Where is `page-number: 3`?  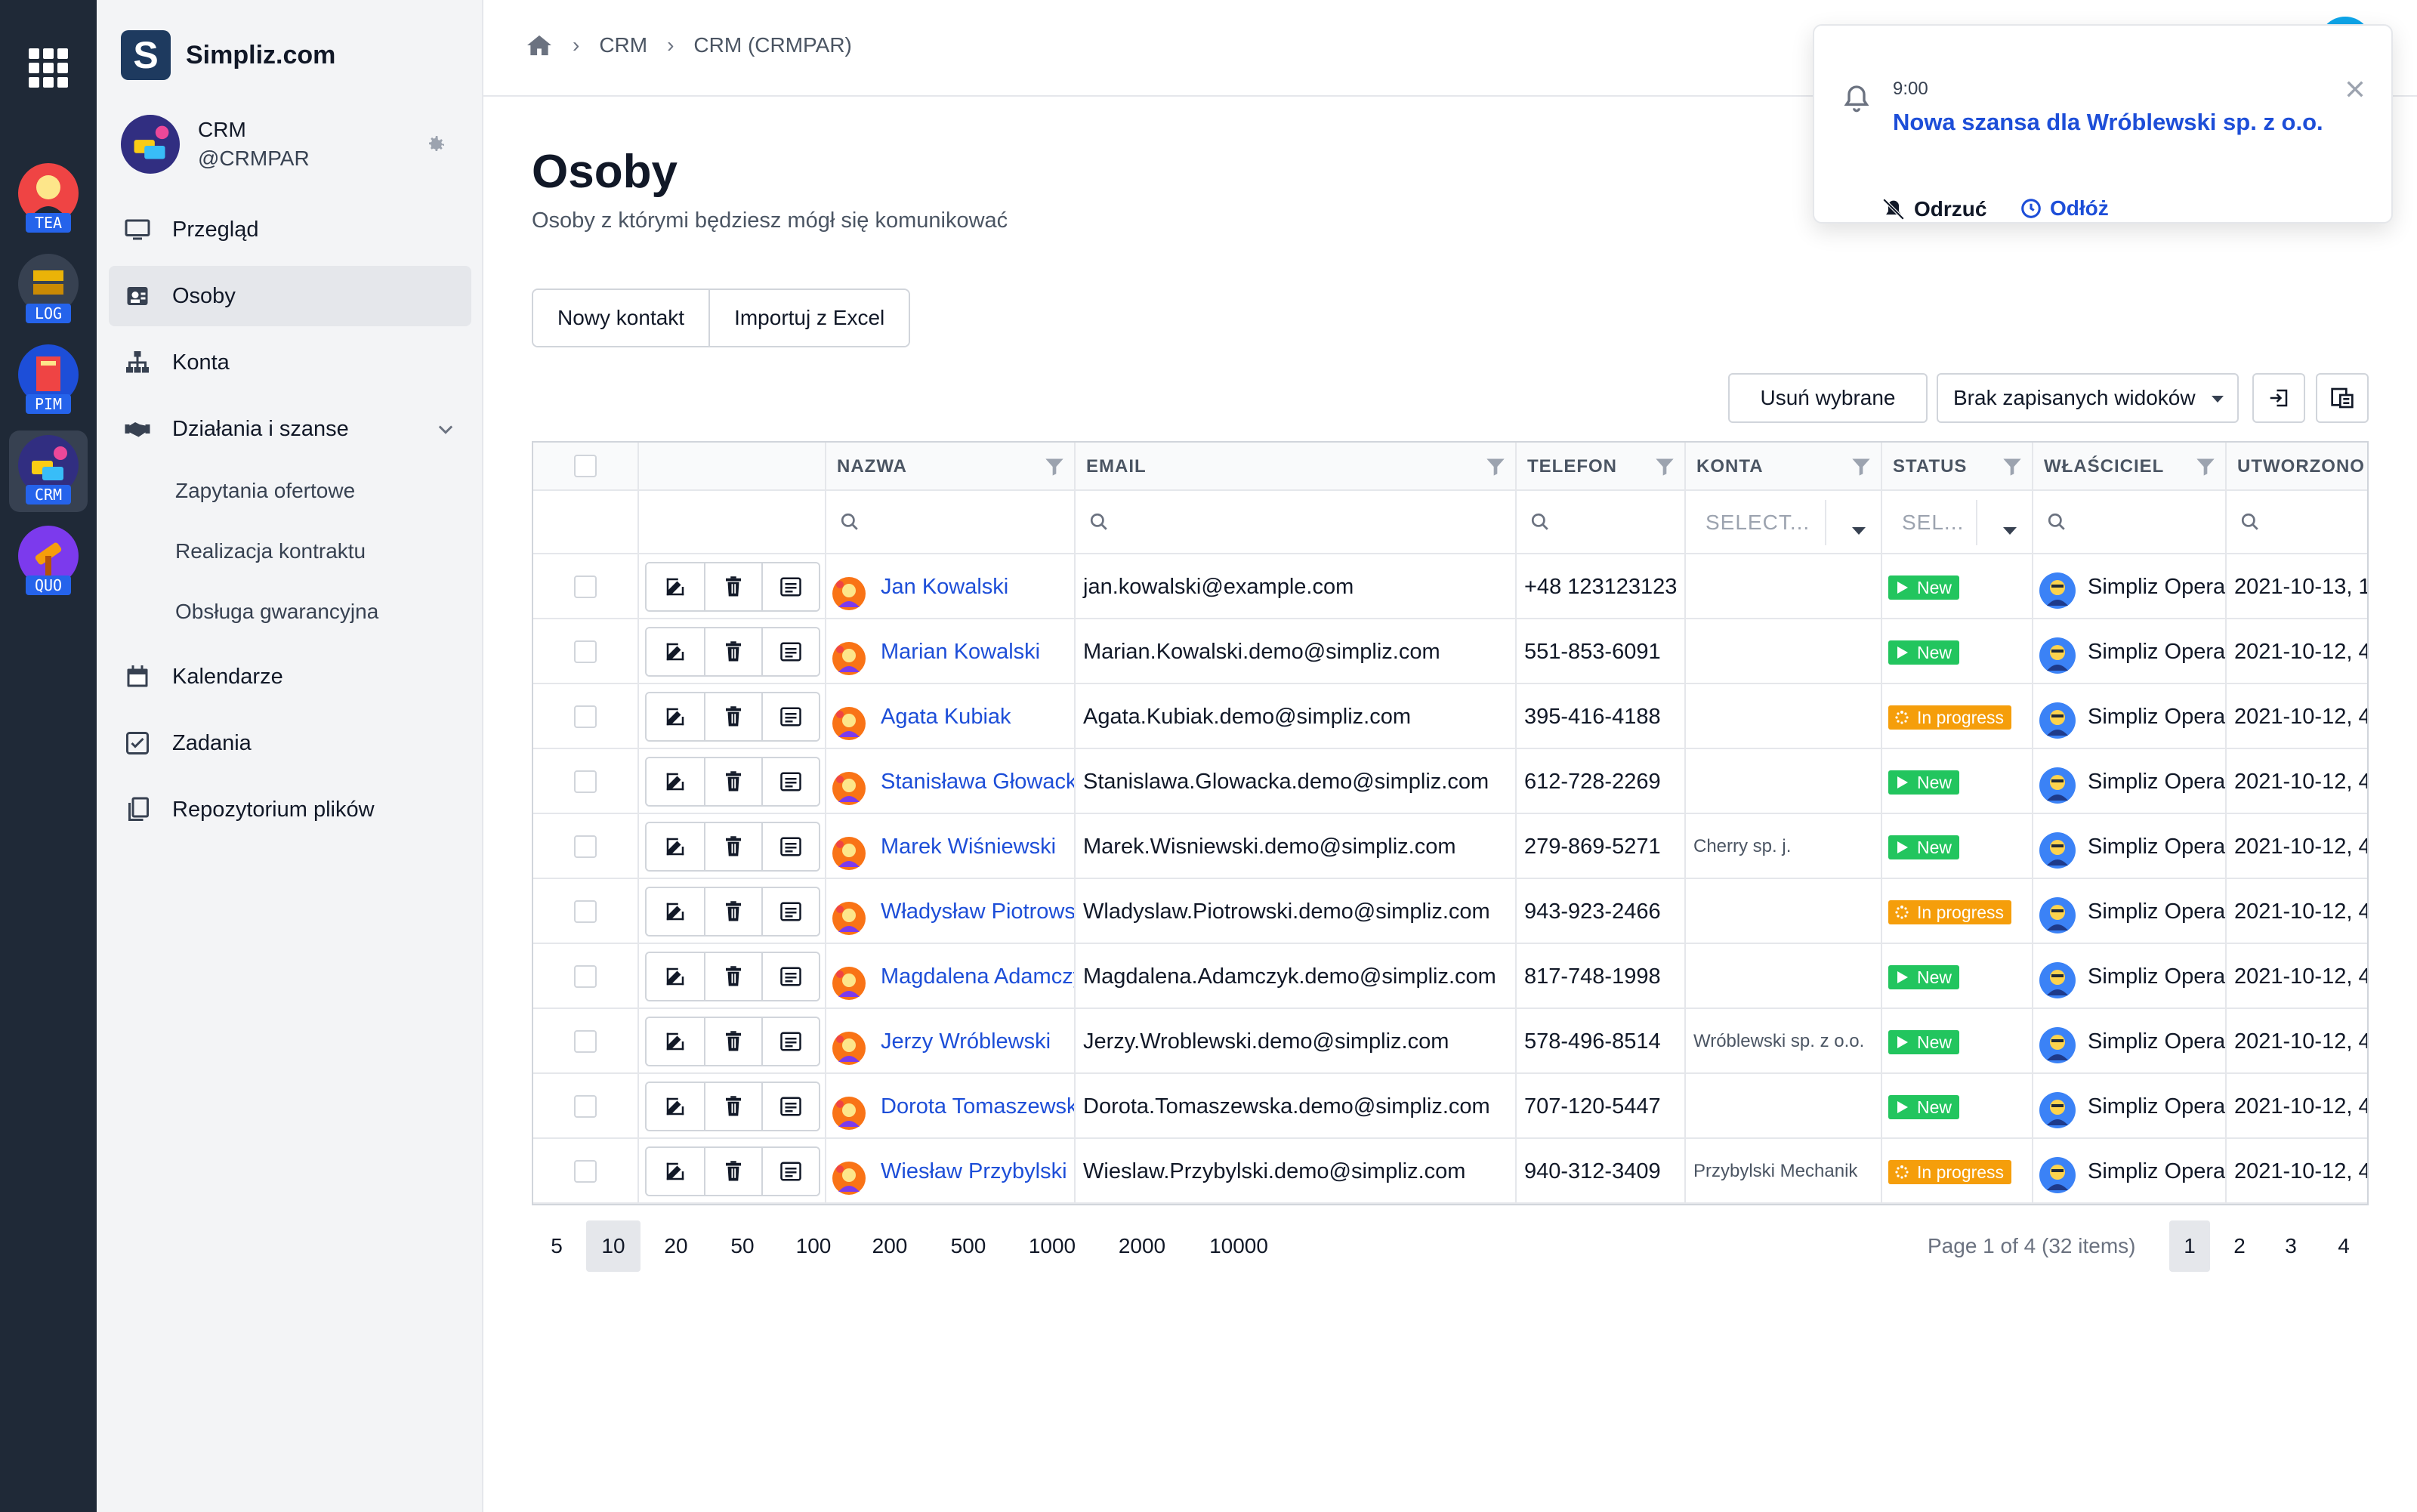
page-number: 3 is located at coordinates (2291, 1245).